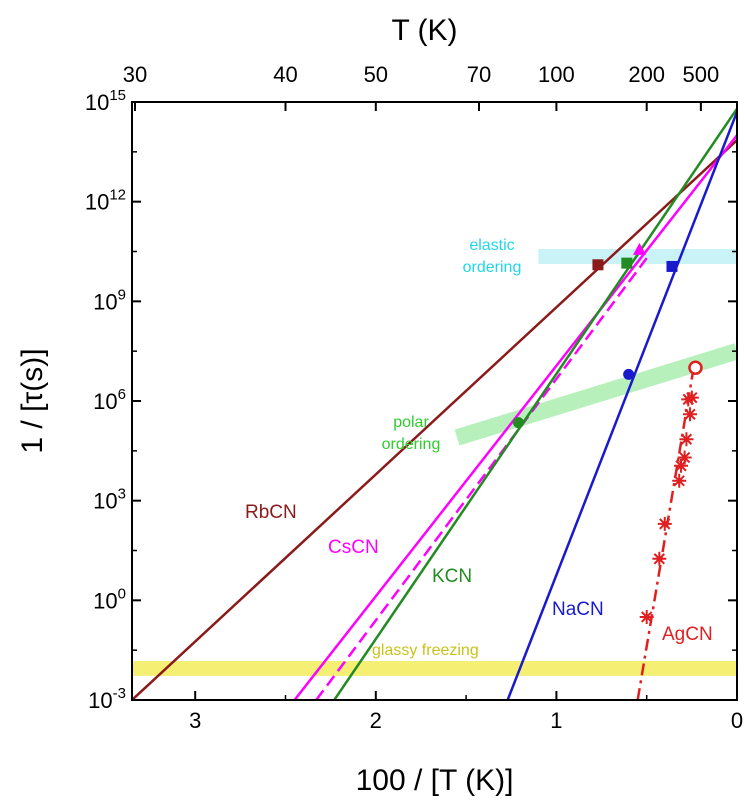 This screenshot has width=745, height=805. Describe the element at coordinates (376, 74) in the screenshot. I see `top-tick-label-50: 50` at that location.